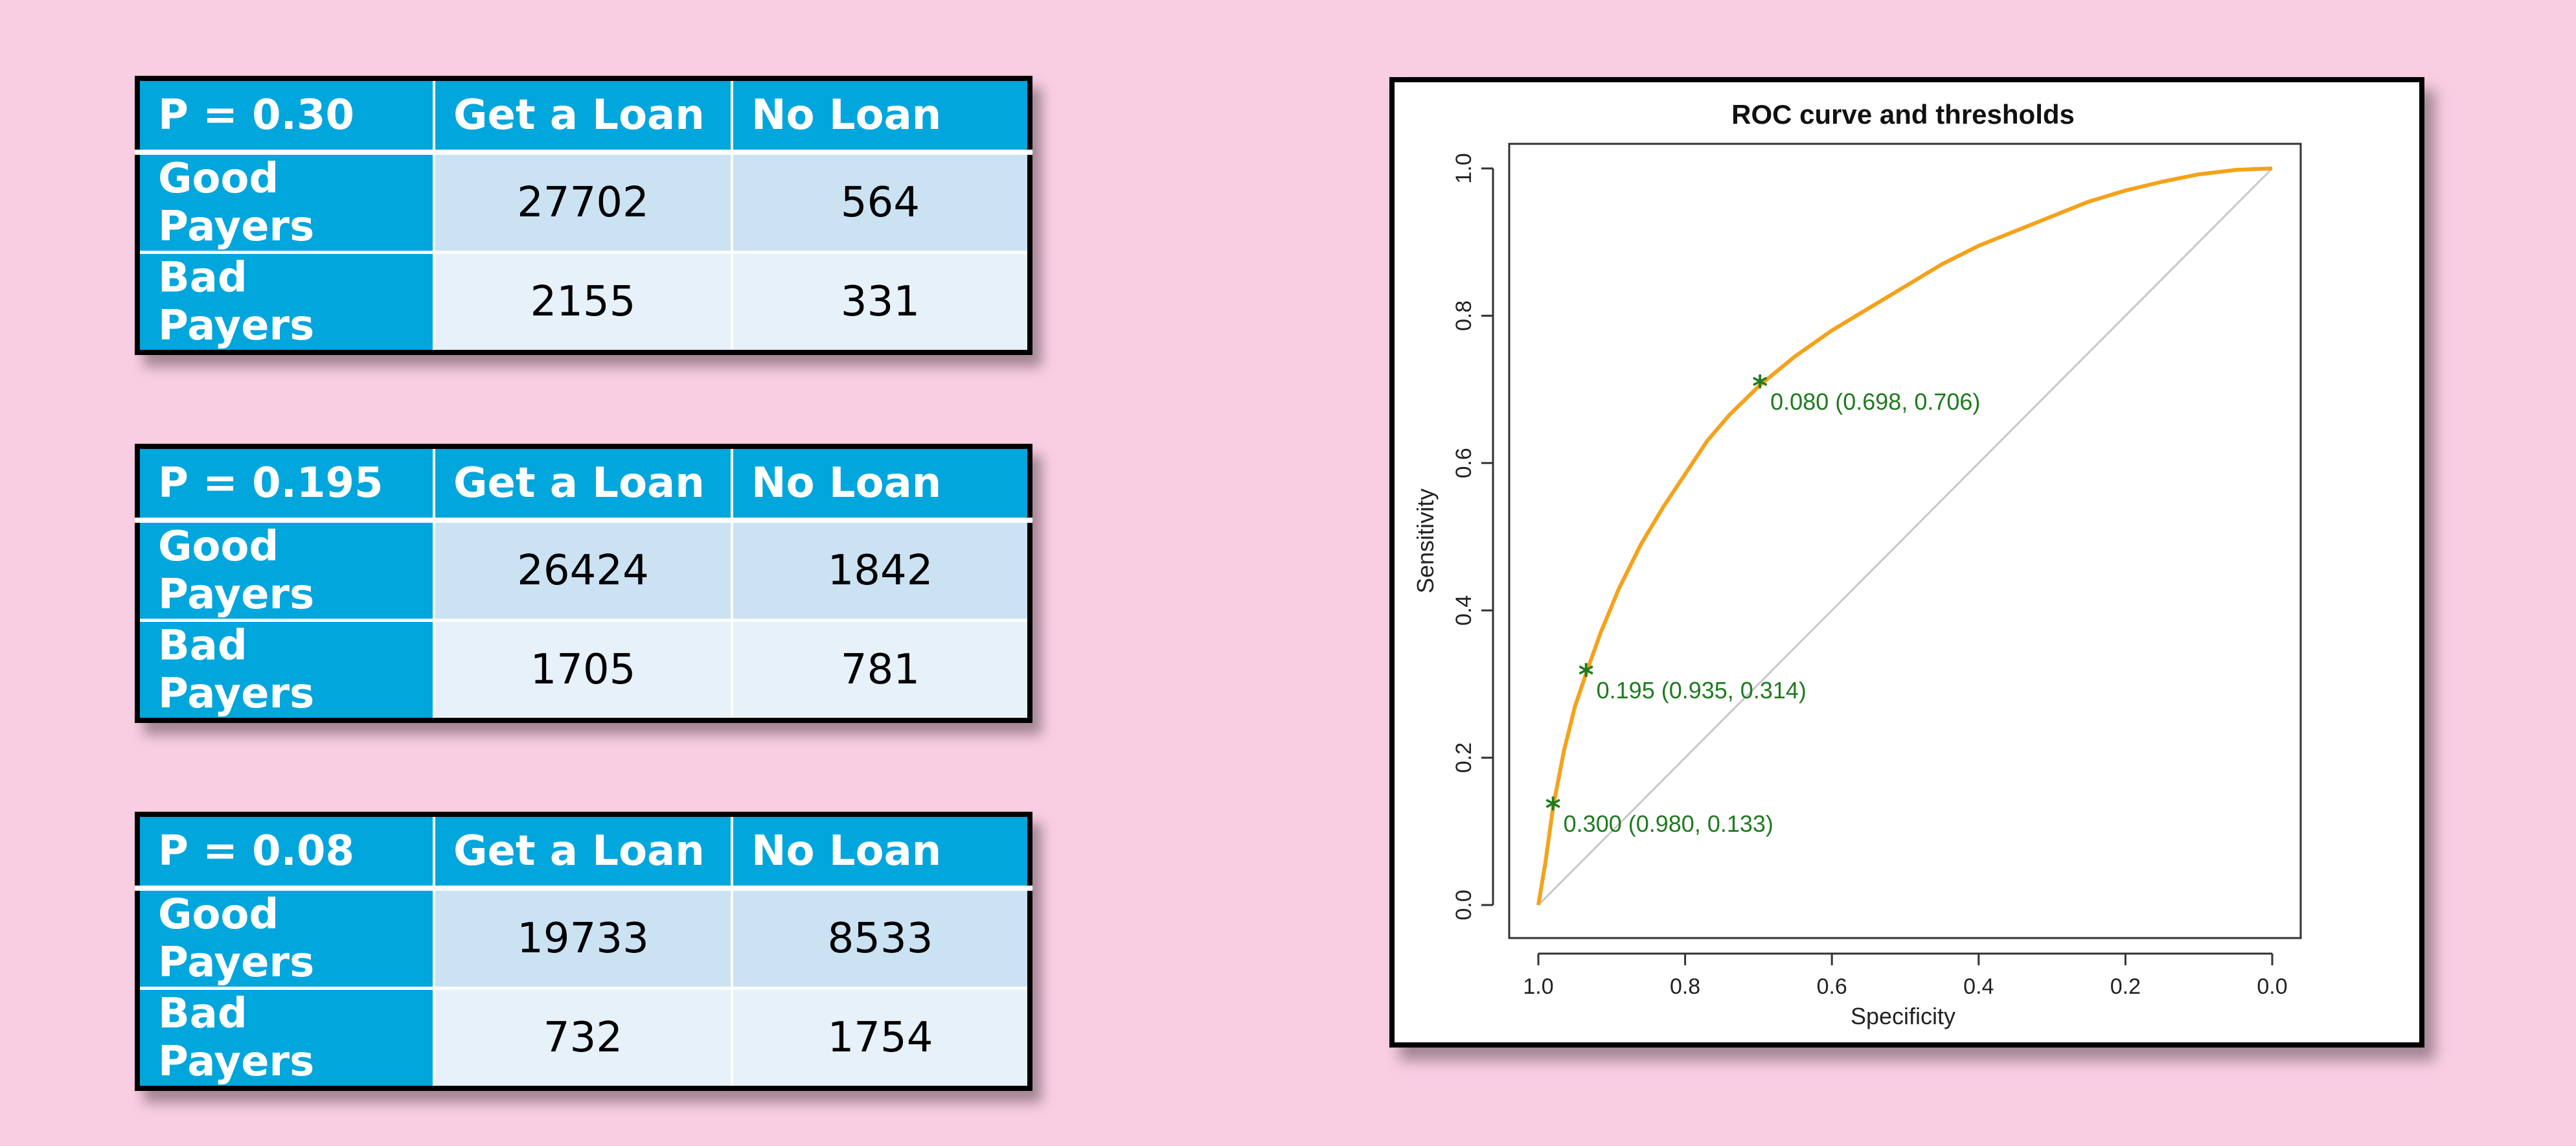  What do you see at coordinates (881, 203) in the screenshot?
I see `no-loan-cell: 564` at bounding box center [881, 203].